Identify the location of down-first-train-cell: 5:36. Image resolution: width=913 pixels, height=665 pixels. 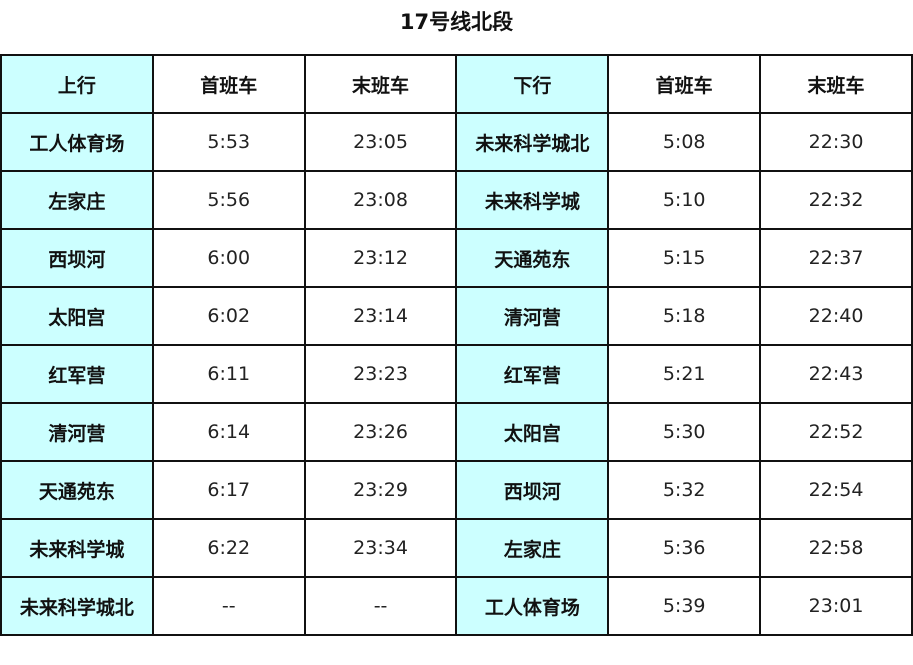
(684, 548).